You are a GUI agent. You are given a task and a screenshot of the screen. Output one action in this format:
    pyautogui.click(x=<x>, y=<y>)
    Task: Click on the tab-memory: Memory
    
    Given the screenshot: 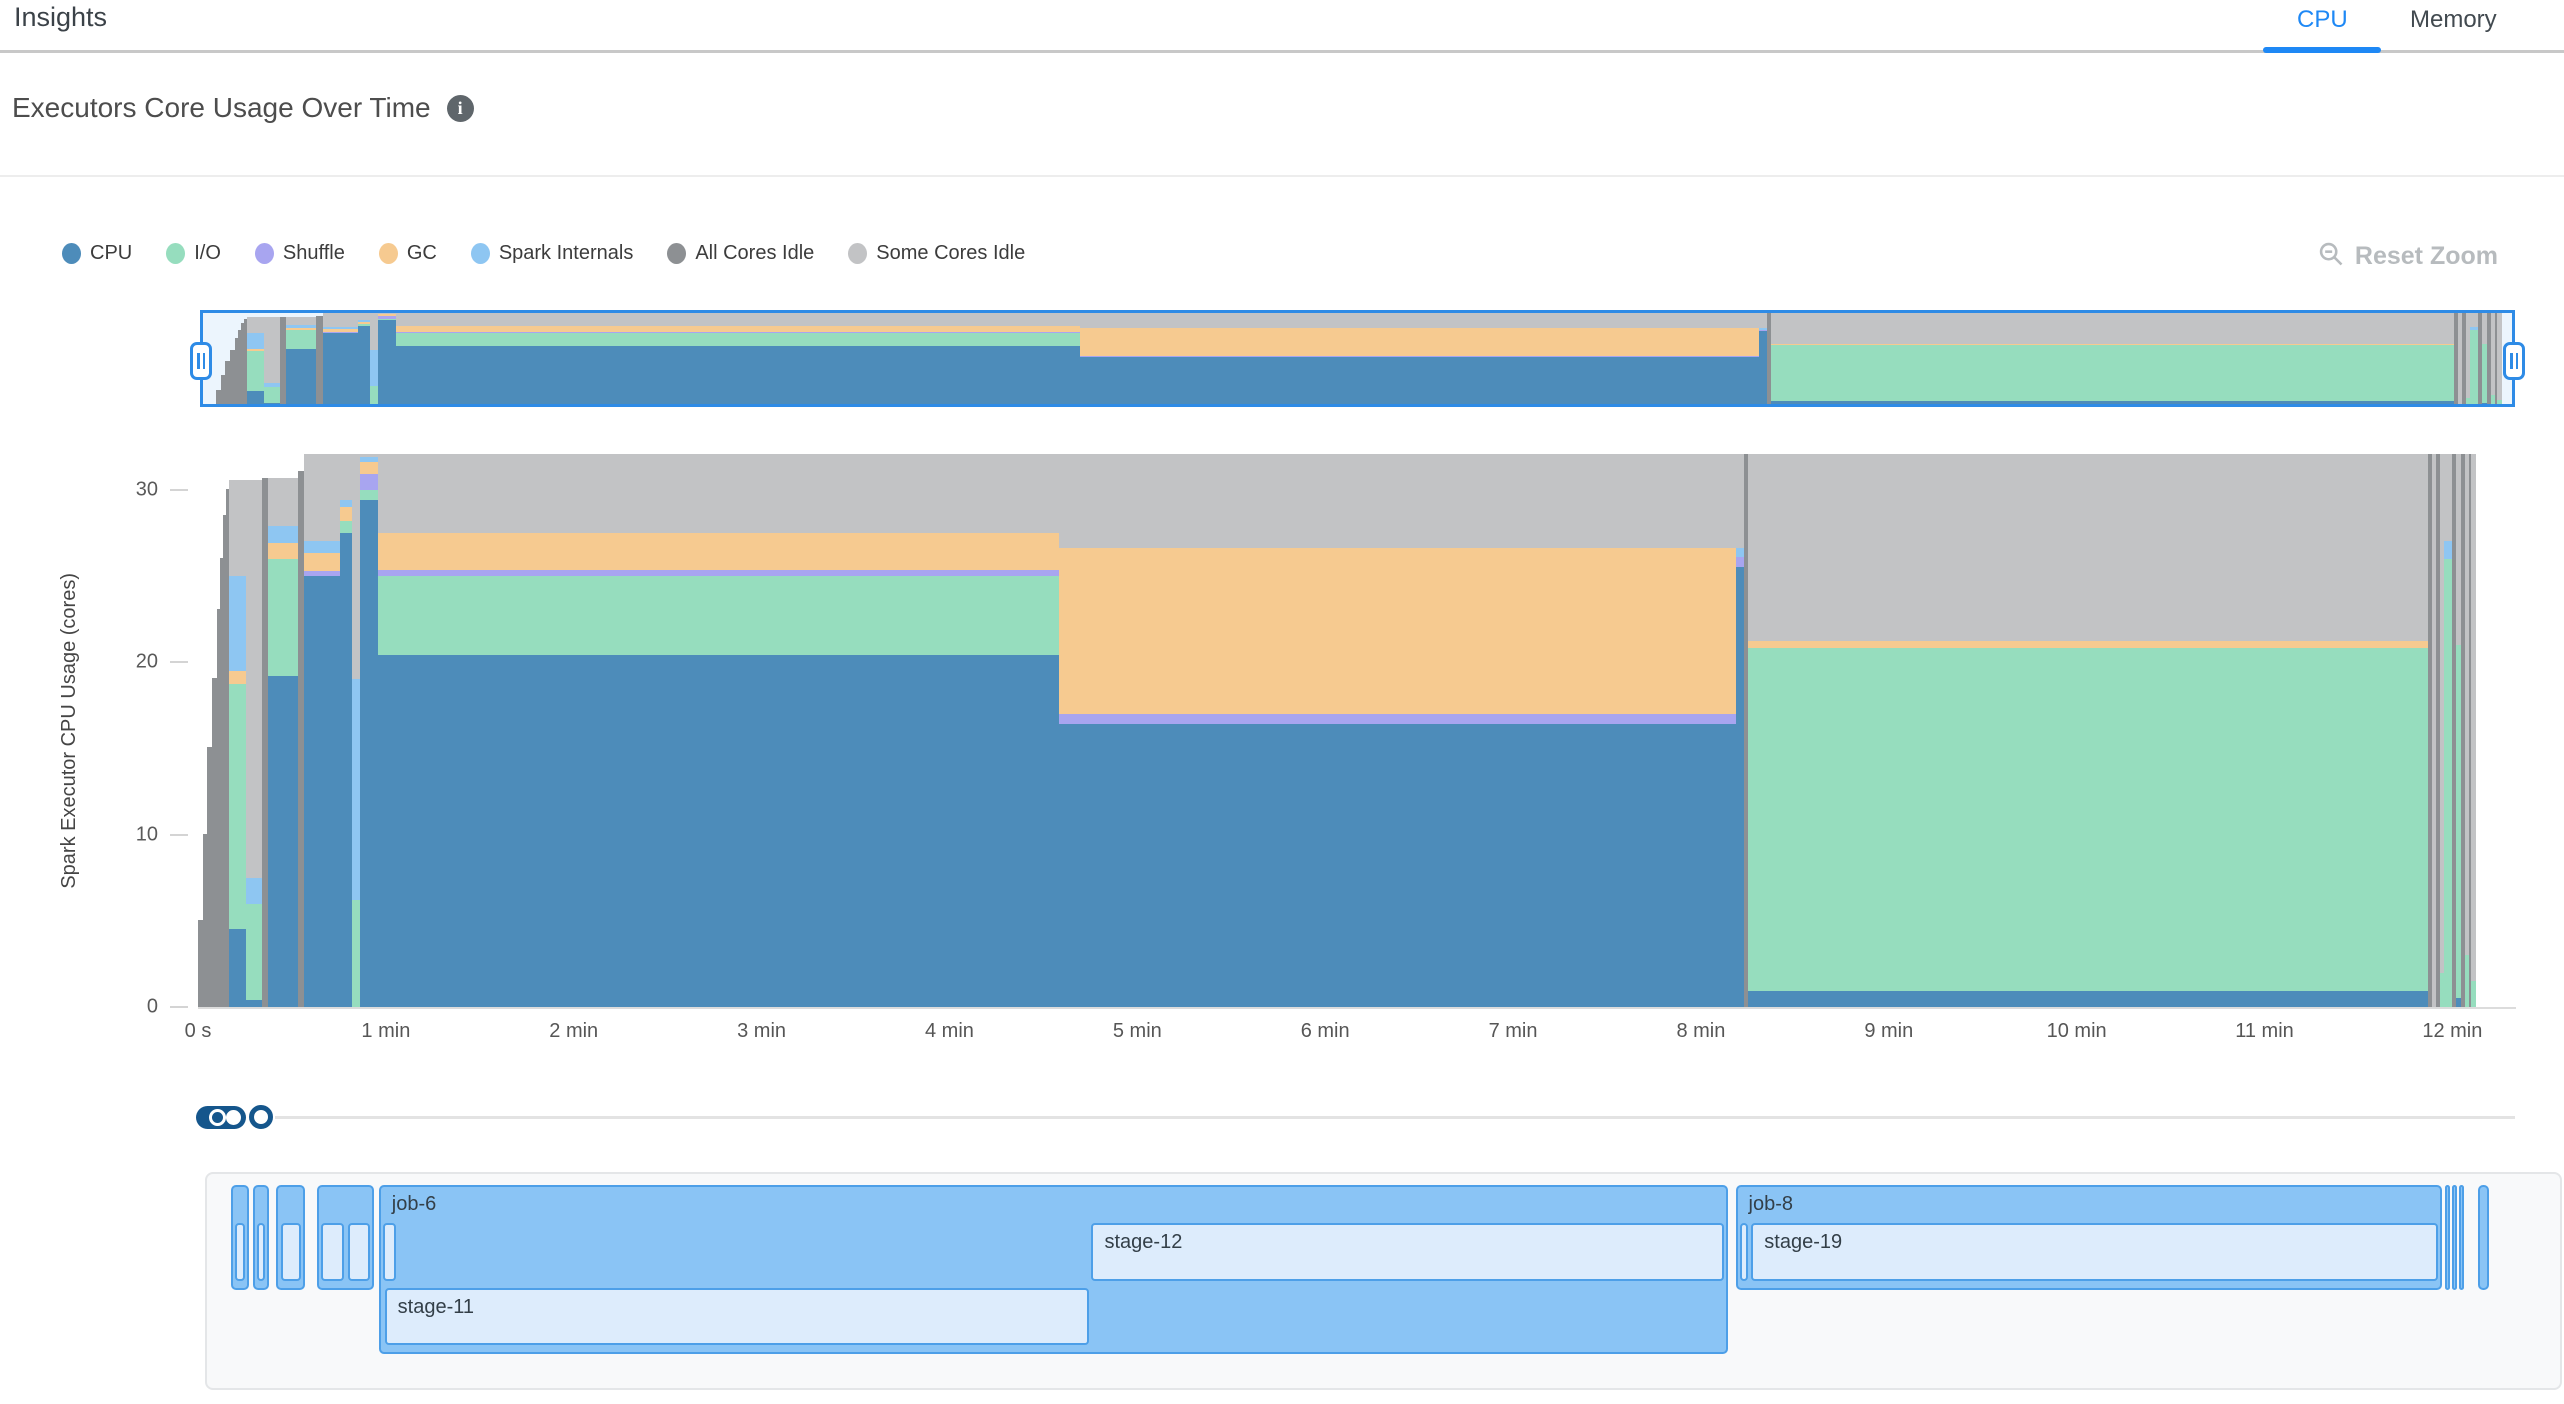 What is the action you would take?
    pyautogui.click(x=2453, y=19)
    